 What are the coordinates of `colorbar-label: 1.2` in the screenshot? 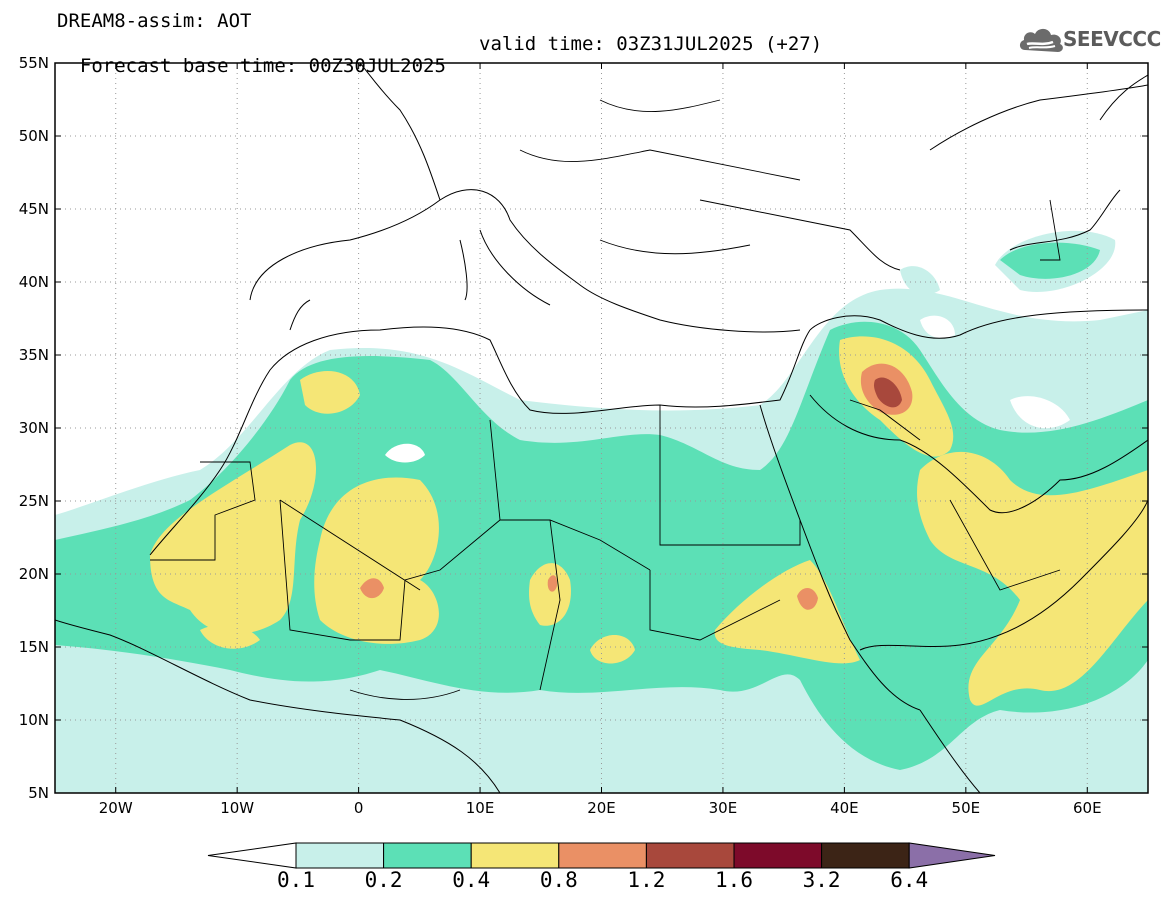 It's located at (646, 880).